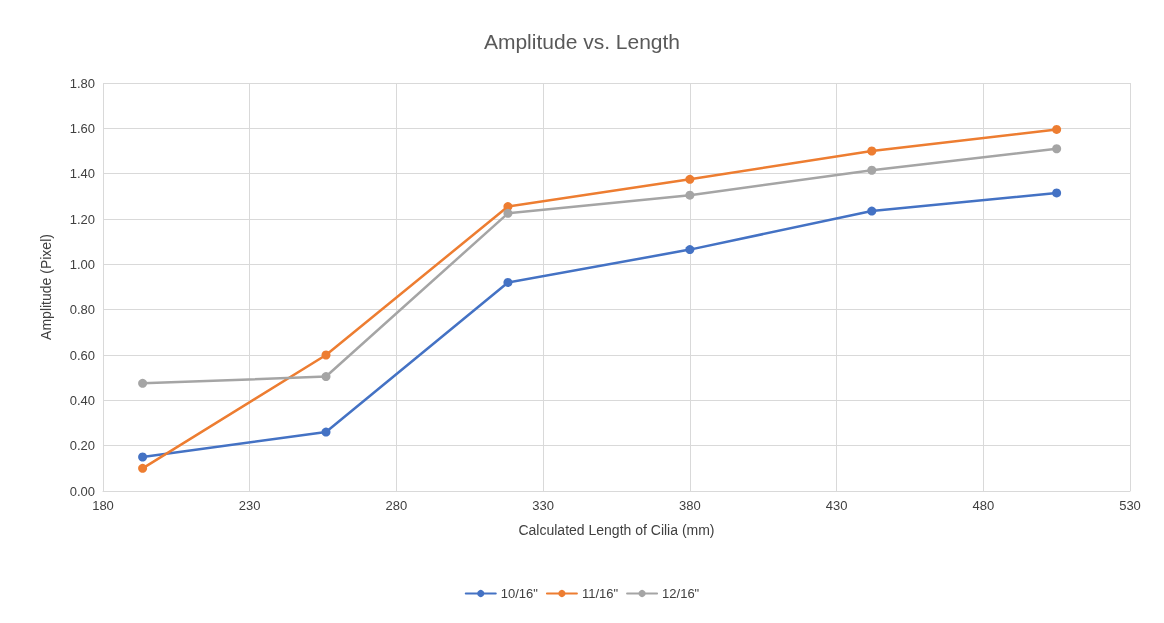 The image size is (1164, 623). What do you see at coordinates (82, 491) in the screenshot?
I see `y-tick-label: 0.00` at bounding box center [82, 491].